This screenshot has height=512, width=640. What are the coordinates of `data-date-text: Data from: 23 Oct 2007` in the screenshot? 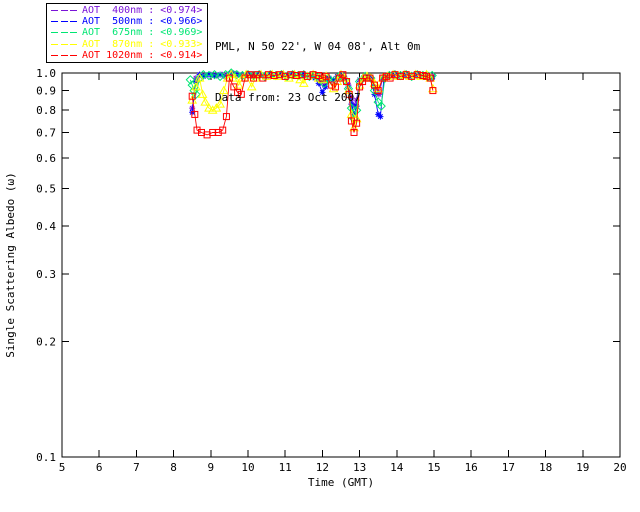 It's located at (288, 97).